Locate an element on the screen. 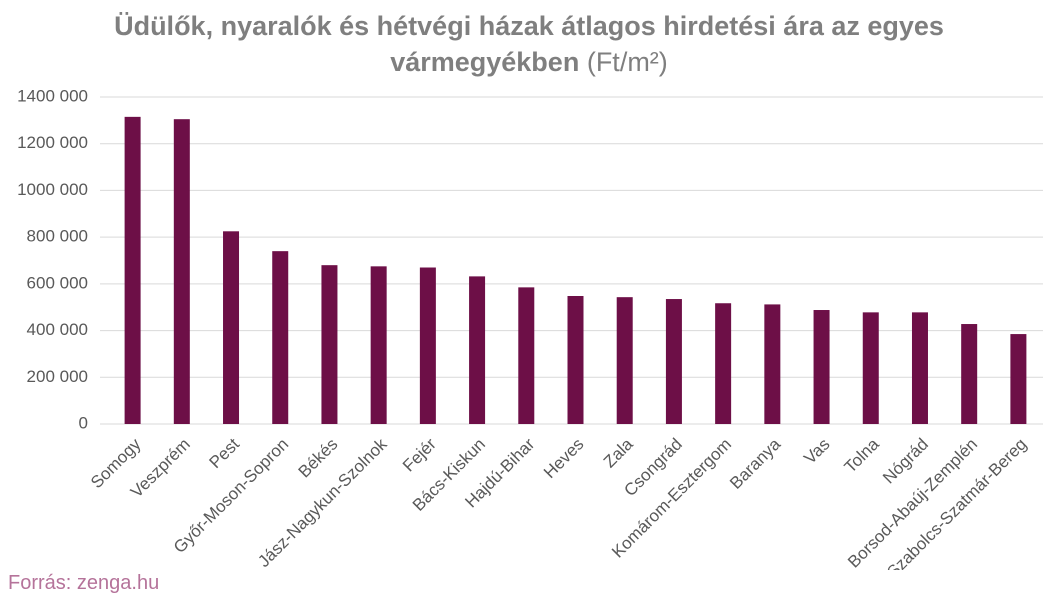 The width and height of the screenshot is (1058, 604). y-tick-label: 0 is located at coordinates (83, 422).